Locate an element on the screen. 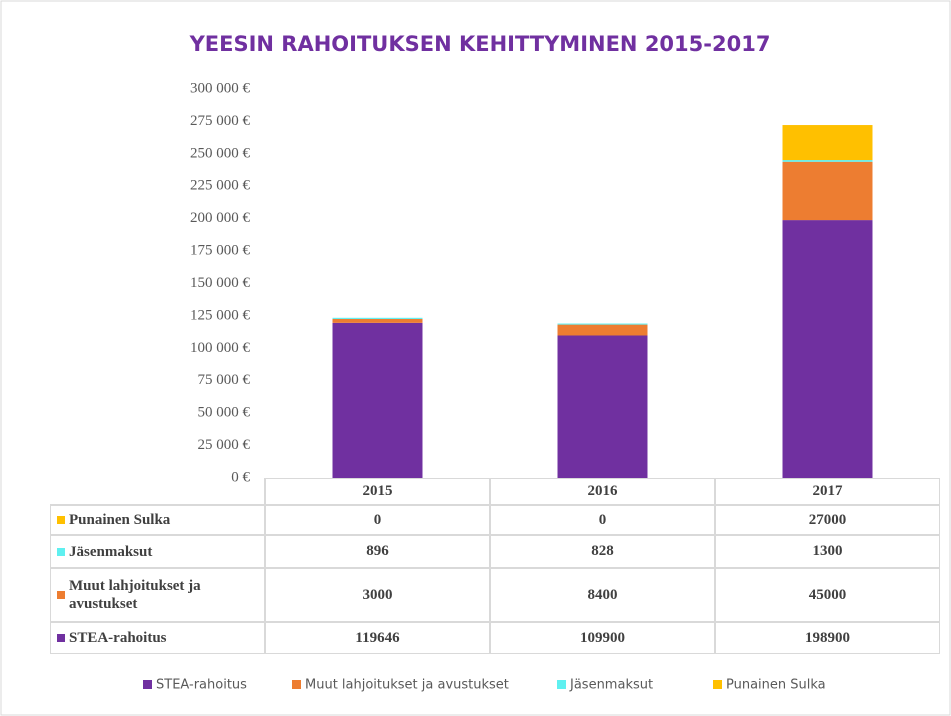  series-name: Muut lahjoitukset ja avustukset is located at coordinates (135, 595).